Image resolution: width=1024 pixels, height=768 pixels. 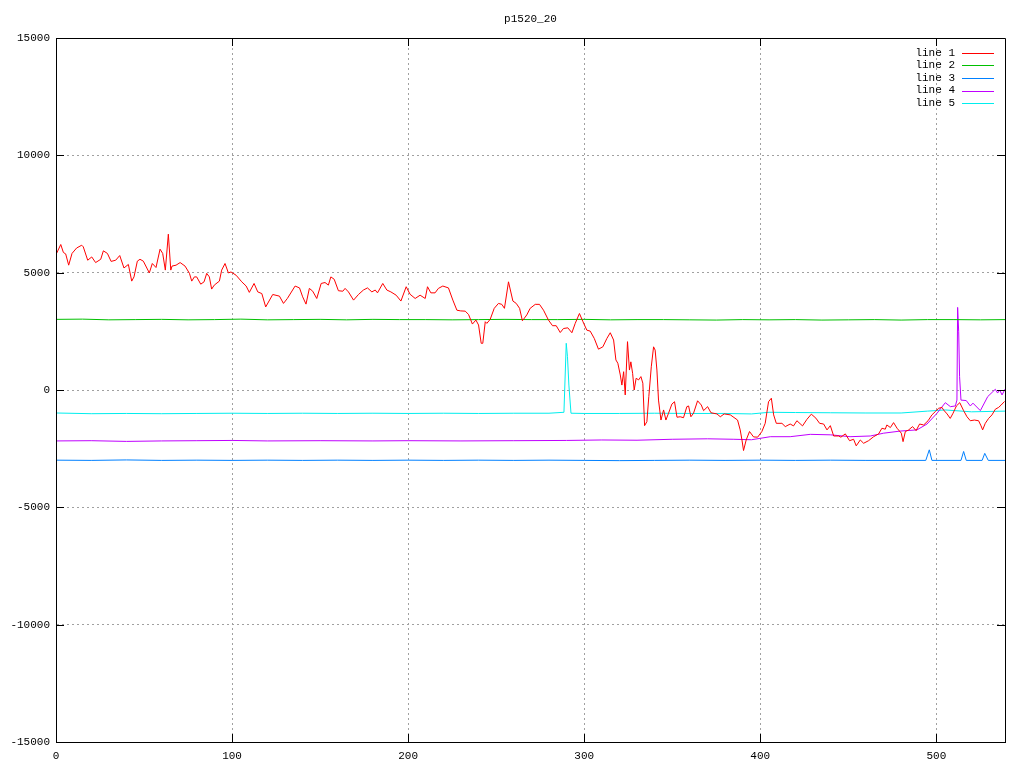 What do you see at coordinates (30, 624) in the screenshot?
I see `y-tick-label: -10000` at bounding box center [30, 624].